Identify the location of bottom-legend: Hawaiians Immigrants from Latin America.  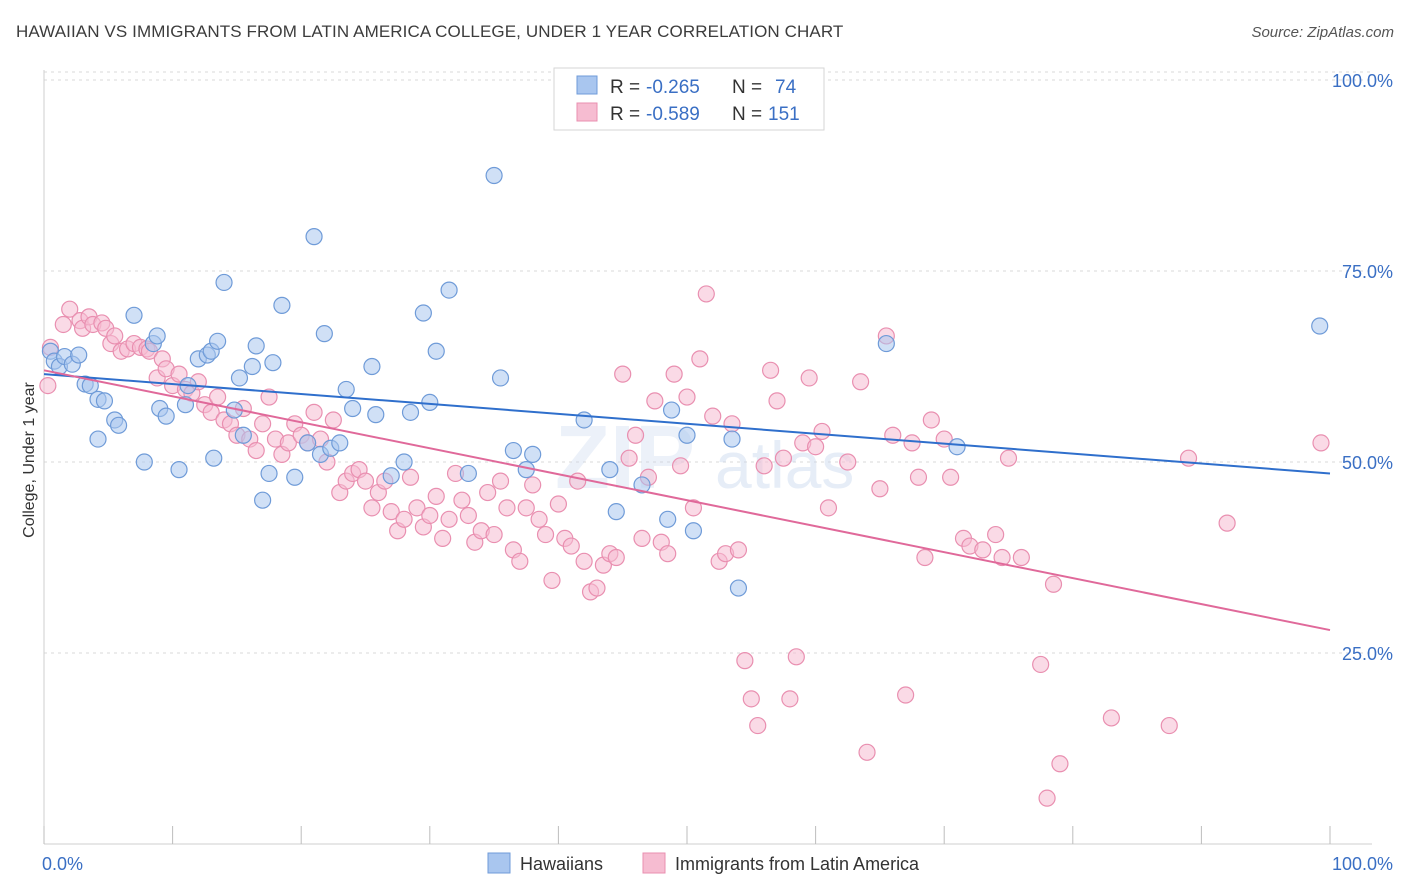
(703, 863).